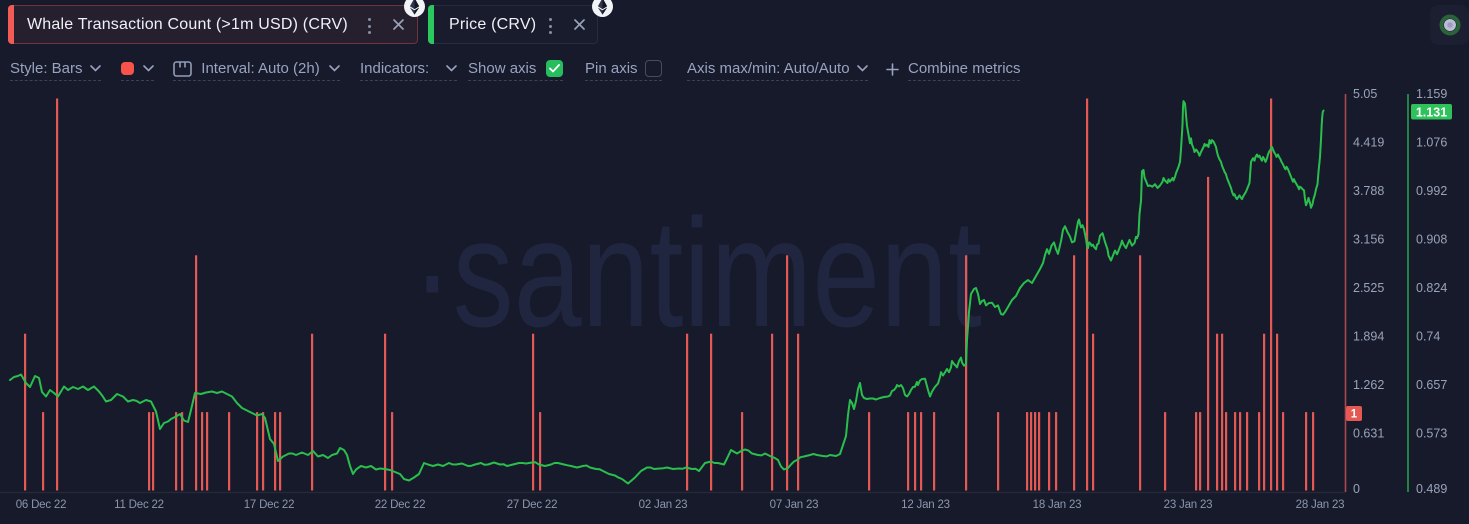 The image size is (1469, 524). Describe the element at coordinates (41, 505) in the screenshot. I see `svg-text: 06 Dec 22` at that location.